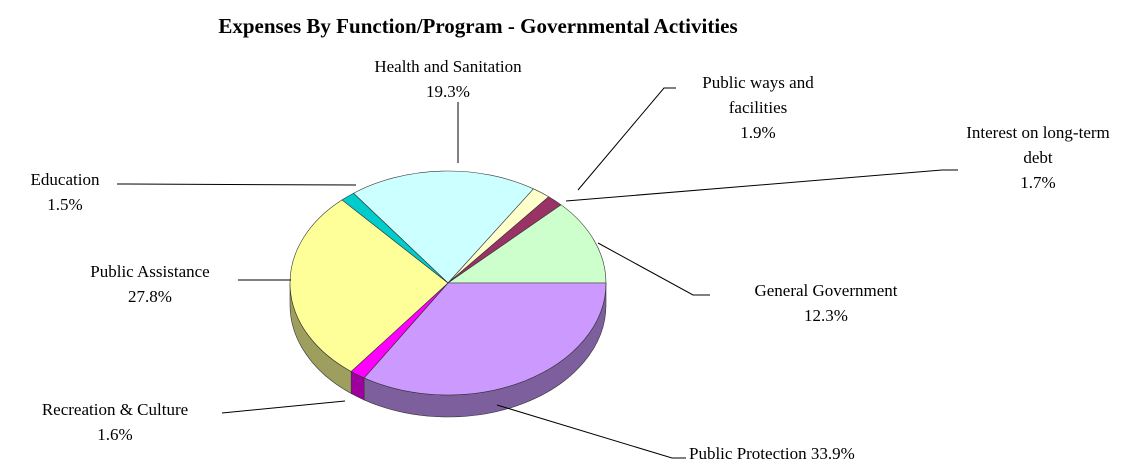 The height and width of the screenshot is (466, 1141). What do you see at coordinates (1038, 145) in the screenshot?
I see `category-label: Interest on long-term debt` at bounding box center [1038, 145].